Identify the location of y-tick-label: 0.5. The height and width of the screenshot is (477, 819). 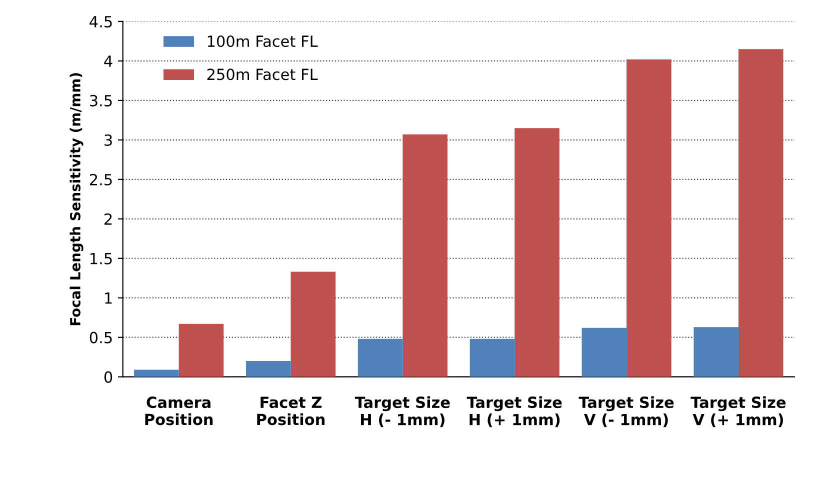
(101, 338).